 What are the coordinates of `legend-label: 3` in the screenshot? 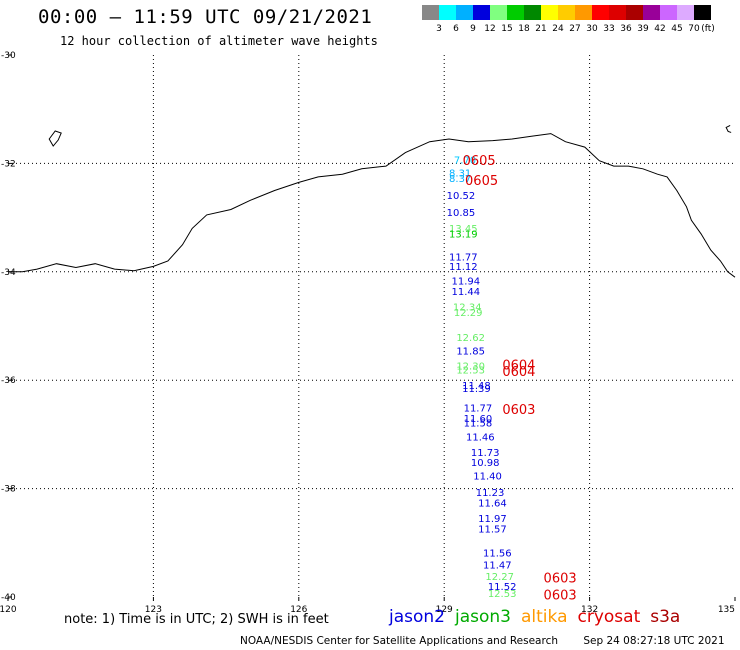 It's located at (439, 29).